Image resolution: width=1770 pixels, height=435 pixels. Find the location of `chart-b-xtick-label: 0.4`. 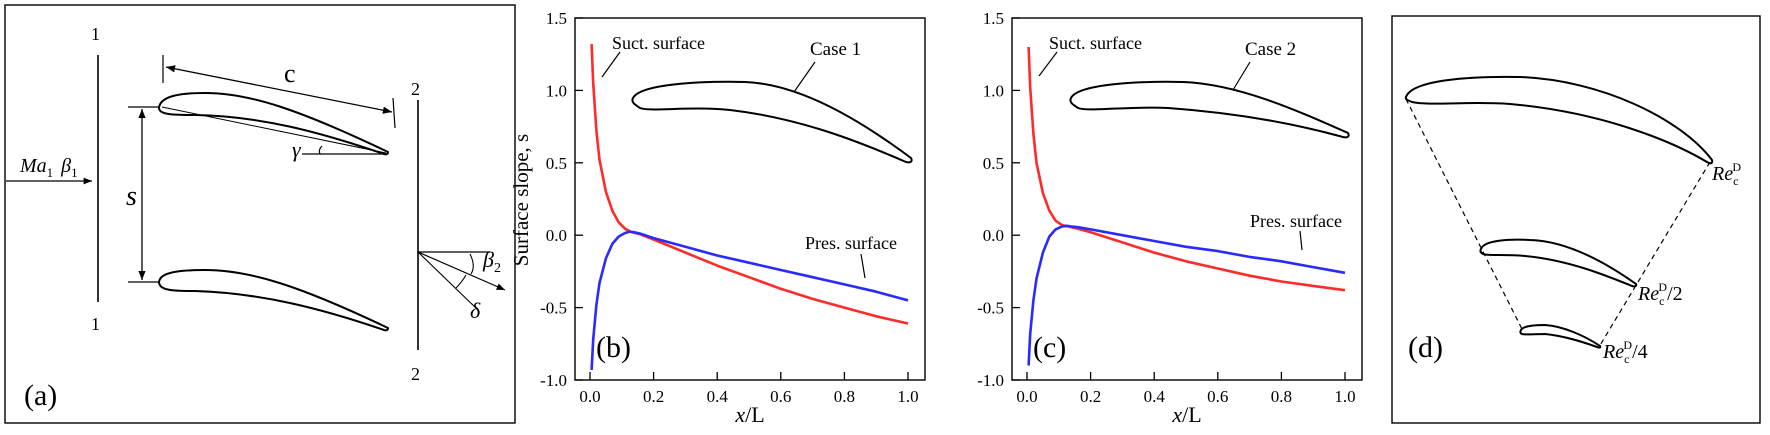

chart-b-xtick-label: 0.4 is located at coordinates (718, 396).